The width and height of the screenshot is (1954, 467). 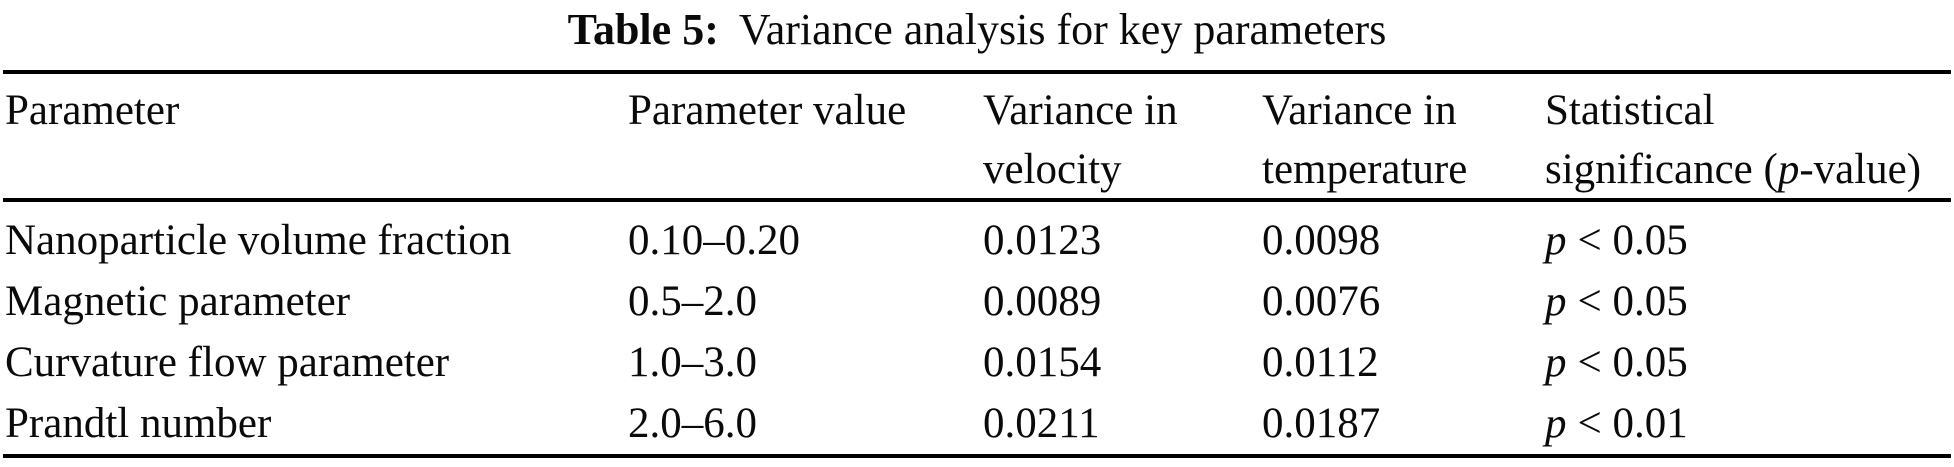 What do you see at coordinates (1321, 240) in the screenshot?
I see `cell-variance-temperature: 0.0098` at bounding box center [1321, 240].